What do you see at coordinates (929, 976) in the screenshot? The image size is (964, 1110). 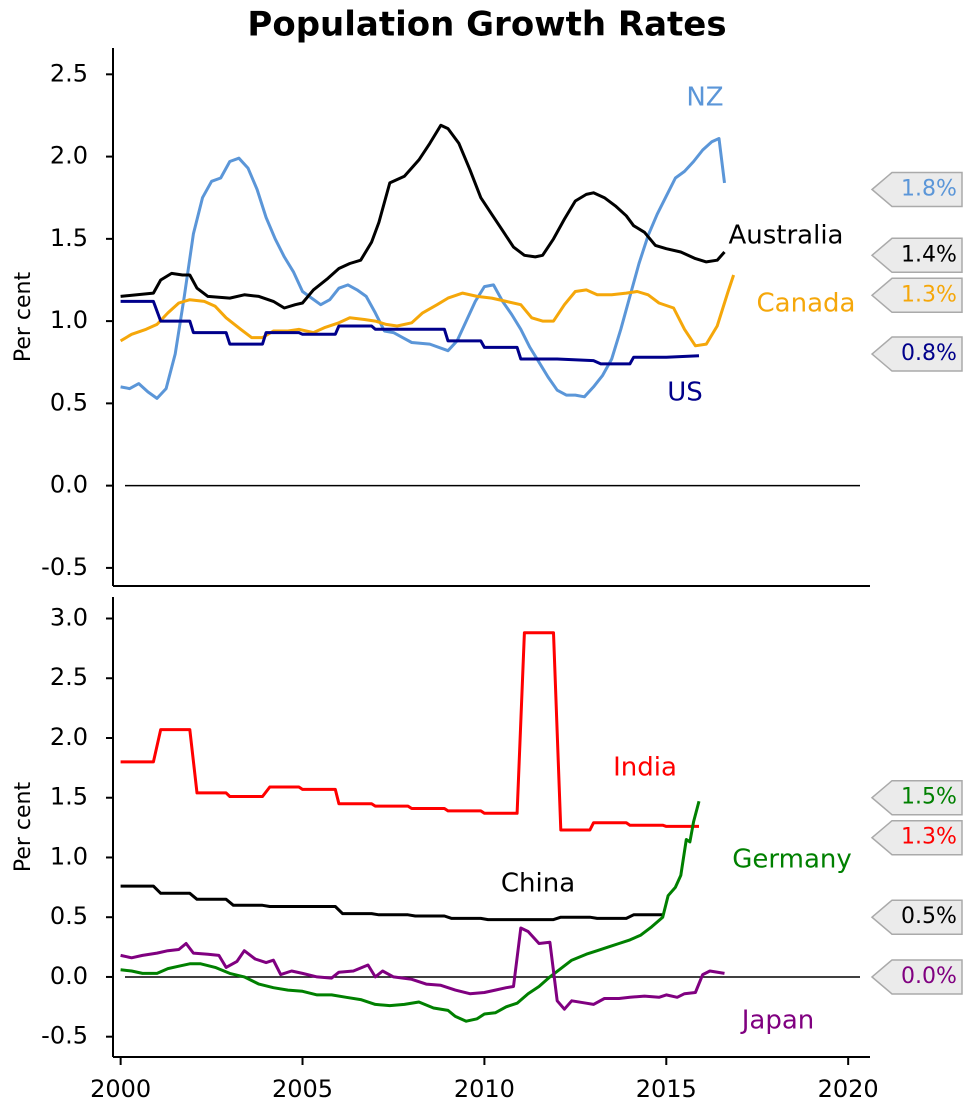 I see `value-tag-label: 0.0%` at bounding box center [929, 976].